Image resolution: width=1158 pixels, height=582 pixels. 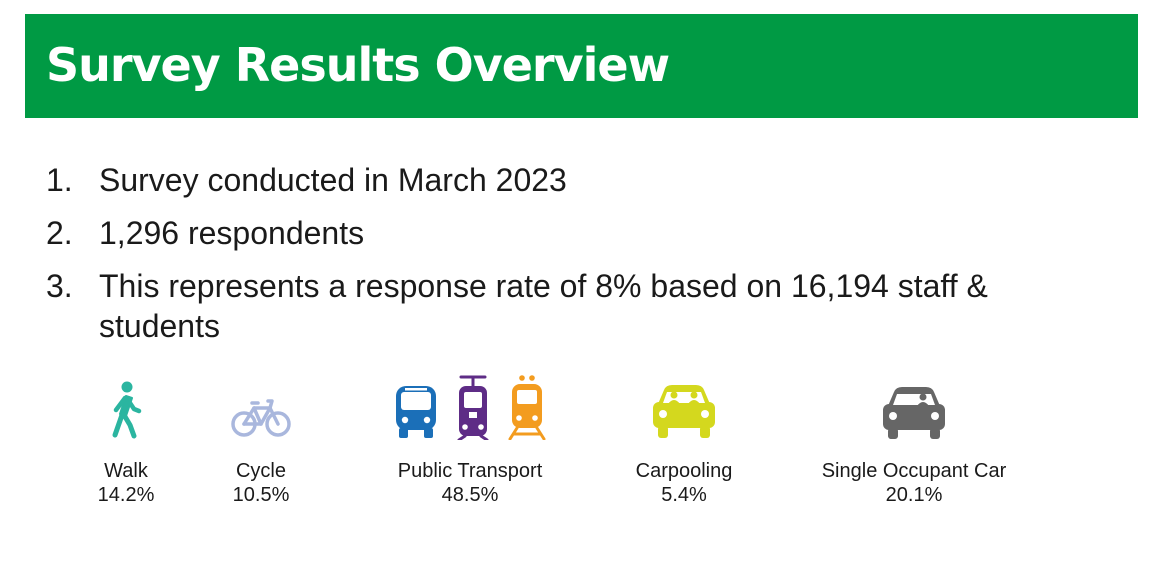 What do you see at coordinates (261, 418) in the screenshot?
I see `bicycle-icon` at bounding box center [261, 418].